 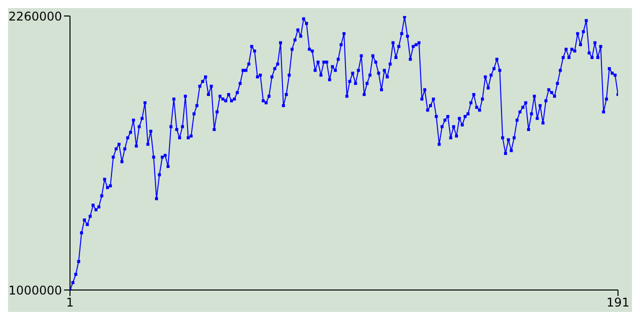 I want to click on x-tick-label: 191, so click(x=618, y=303).